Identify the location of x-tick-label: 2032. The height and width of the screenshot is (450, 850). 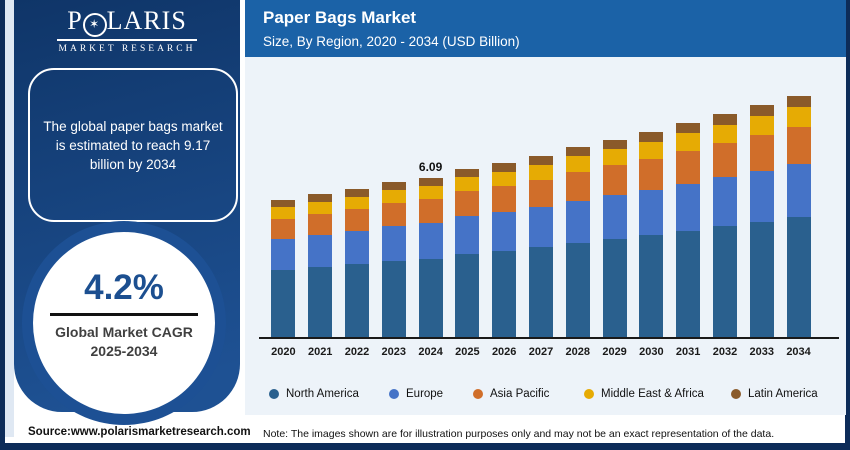
(725, 352).